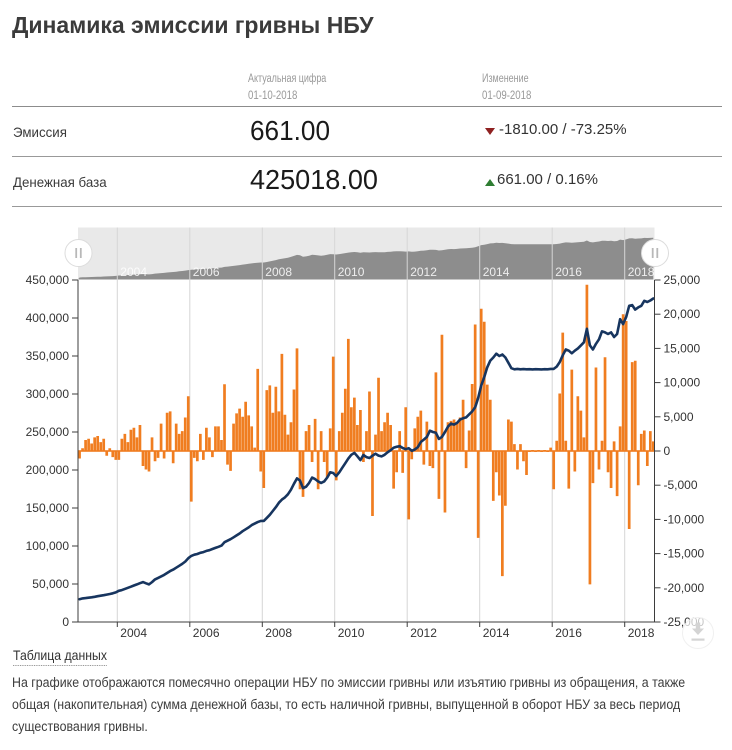 This screenshot has width=732, height=750. I want to click on svg-text: 150,000, so click(48, 508).